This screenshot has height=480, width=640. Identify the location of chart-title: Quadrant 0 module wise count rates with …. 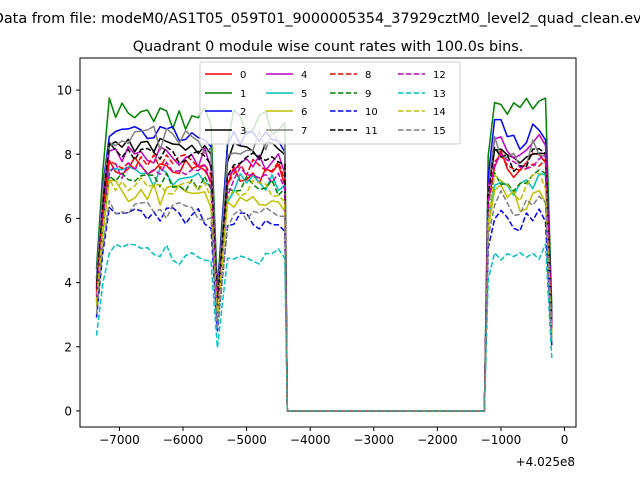
(328, 47).